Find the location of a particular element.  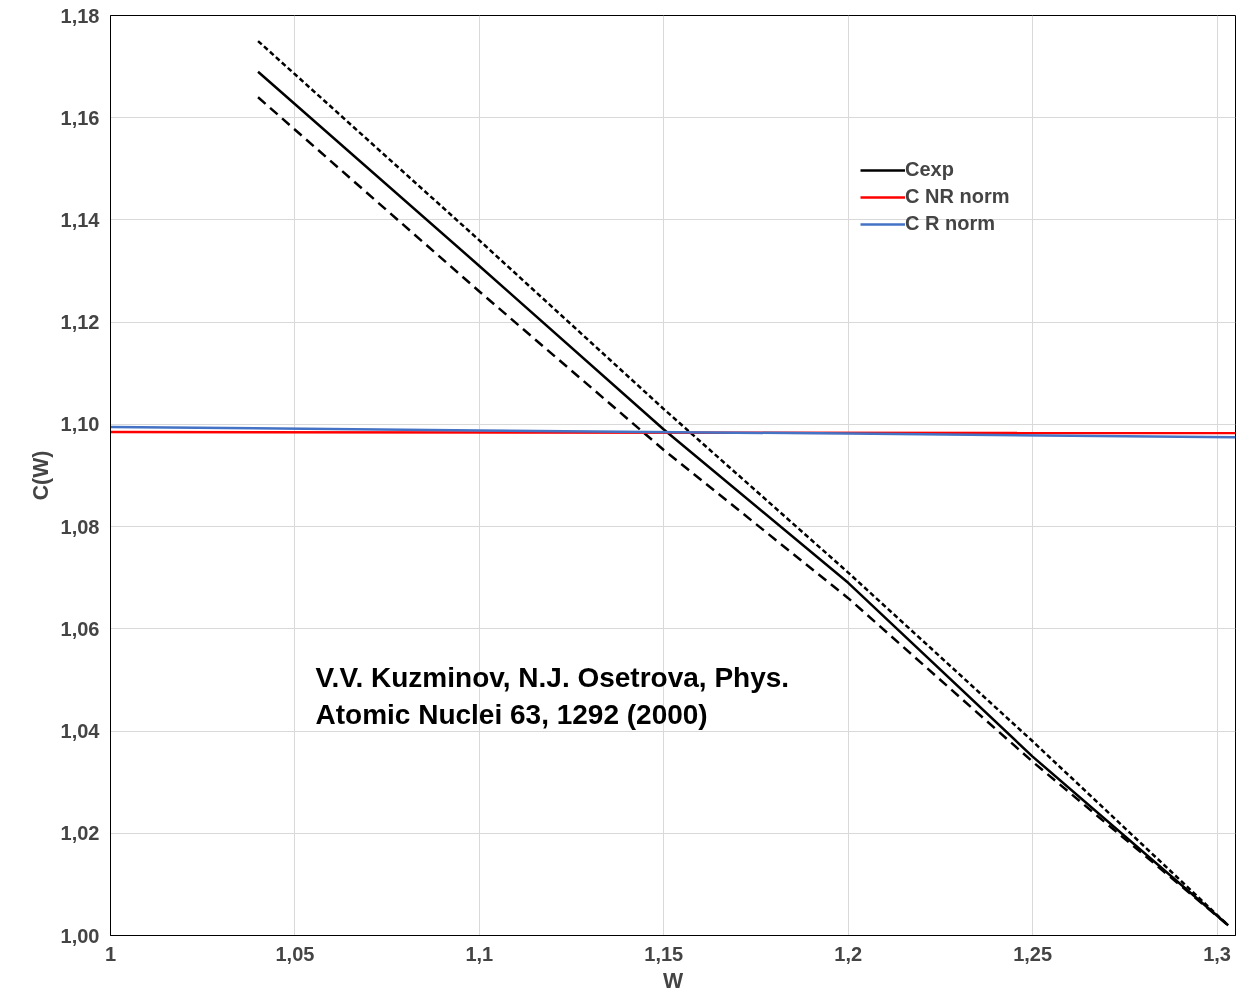

x-tick-label: 1,25 is located at coordinates (1033, 953).